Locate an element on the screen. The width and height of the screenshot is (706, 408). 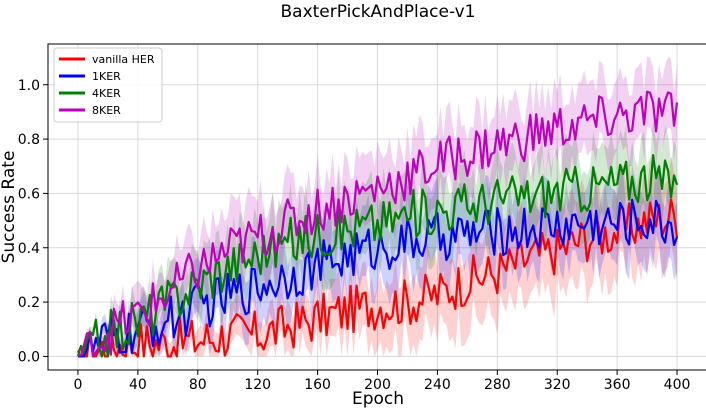
x-tick-label-0: 0 is located at coordinates (77, 385).